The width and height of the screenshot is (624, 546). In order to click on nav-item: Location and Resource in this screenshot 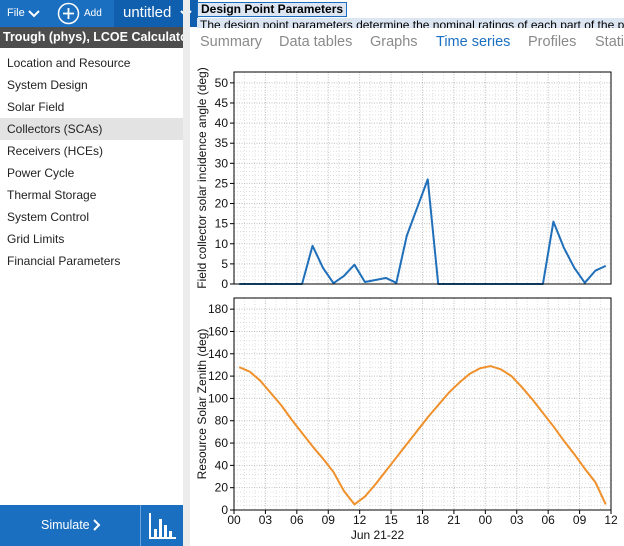, I will do `click(69, 63)`.